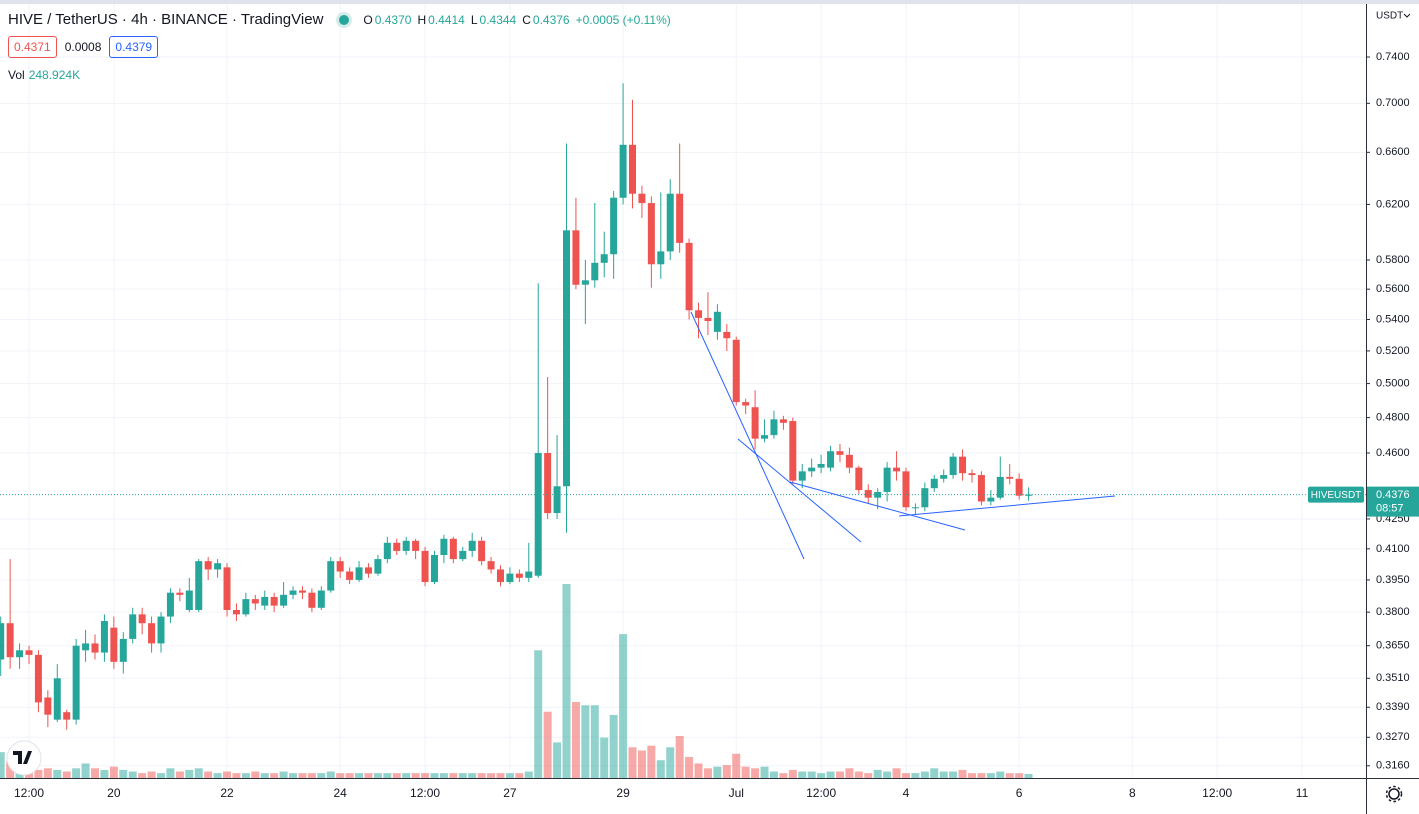  What do you see at coordinates (1389, 16) in the screenshot?
I see `currency: USDT` at bounding box center [1389, 16].